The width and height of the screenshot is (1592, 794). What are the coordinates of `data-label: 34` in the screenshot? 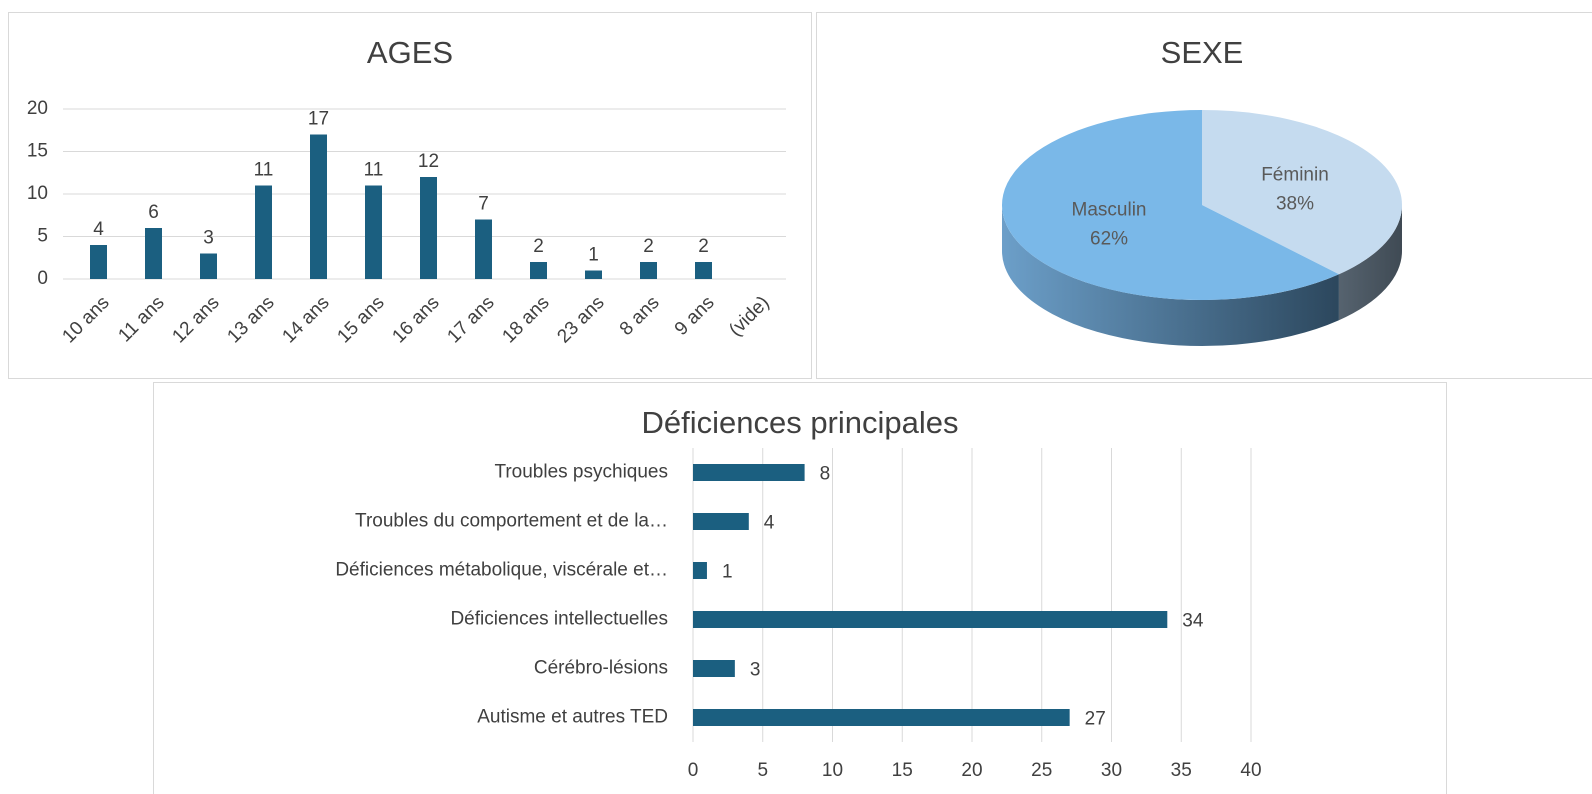 It's located at (1193, 621).